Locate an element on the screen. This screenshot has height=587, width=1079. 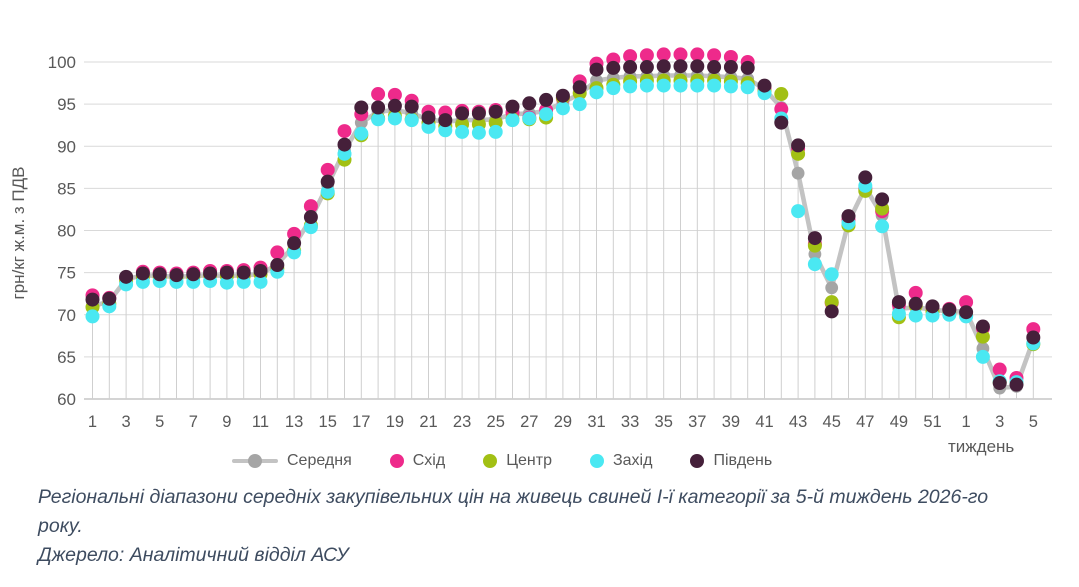
legend-dot-icon is located at coordinates (596, 461).